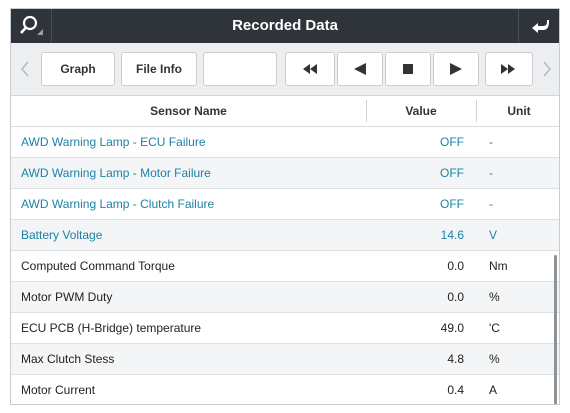 This screenshot has width=570, height=413. What do you see at coordinates (285, 173) in the screenshot?
I see `table-row: AWD Warning Lamp - Motor Failure OFF -` at bounding box center [285, 173].